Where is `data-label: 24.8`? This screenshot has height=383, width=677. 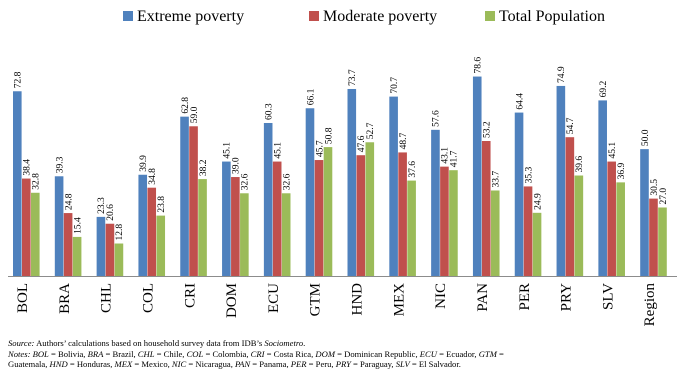
data-label: 24.8 is located at coordinates (69, 201).